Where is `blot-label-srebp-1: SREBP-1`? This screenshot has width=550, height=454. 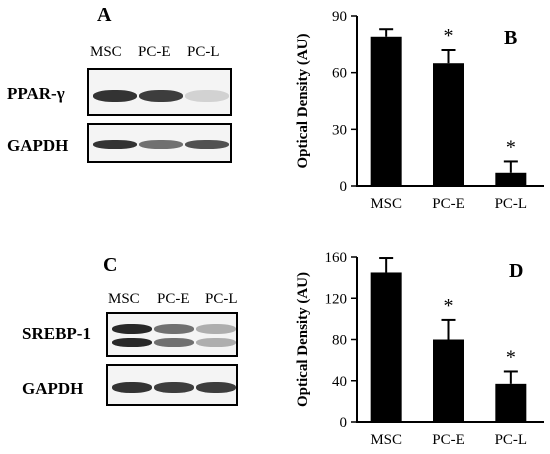 blot-label-srebp-1: SREBP-1 is located at coordinates (56, 333).